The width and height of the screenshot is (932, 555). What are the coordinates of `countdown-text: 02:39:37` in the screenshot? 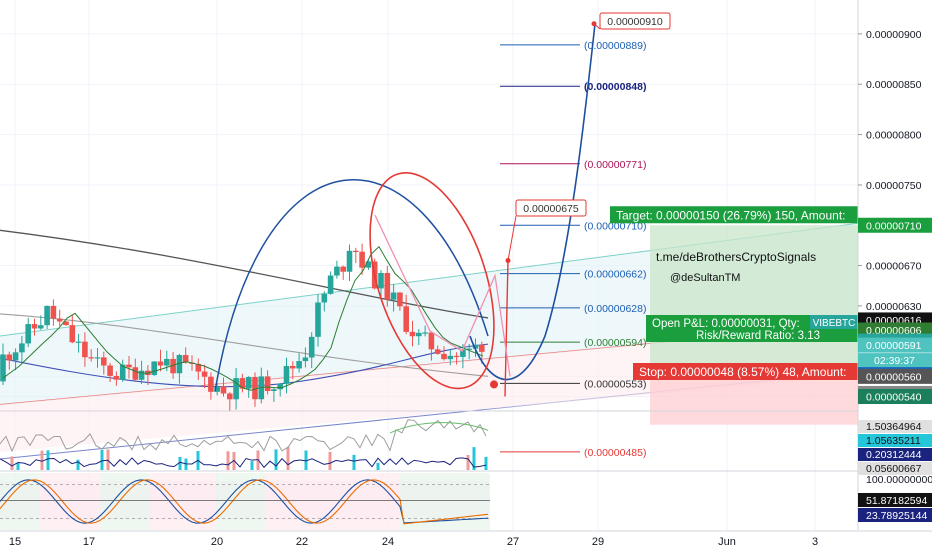 It's located at (894, 361).